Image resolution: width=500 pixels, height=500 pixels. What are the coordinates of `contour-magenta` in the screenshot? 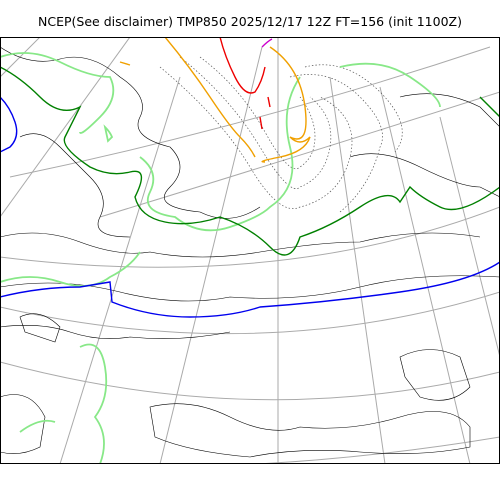 It's located at (267, 43).